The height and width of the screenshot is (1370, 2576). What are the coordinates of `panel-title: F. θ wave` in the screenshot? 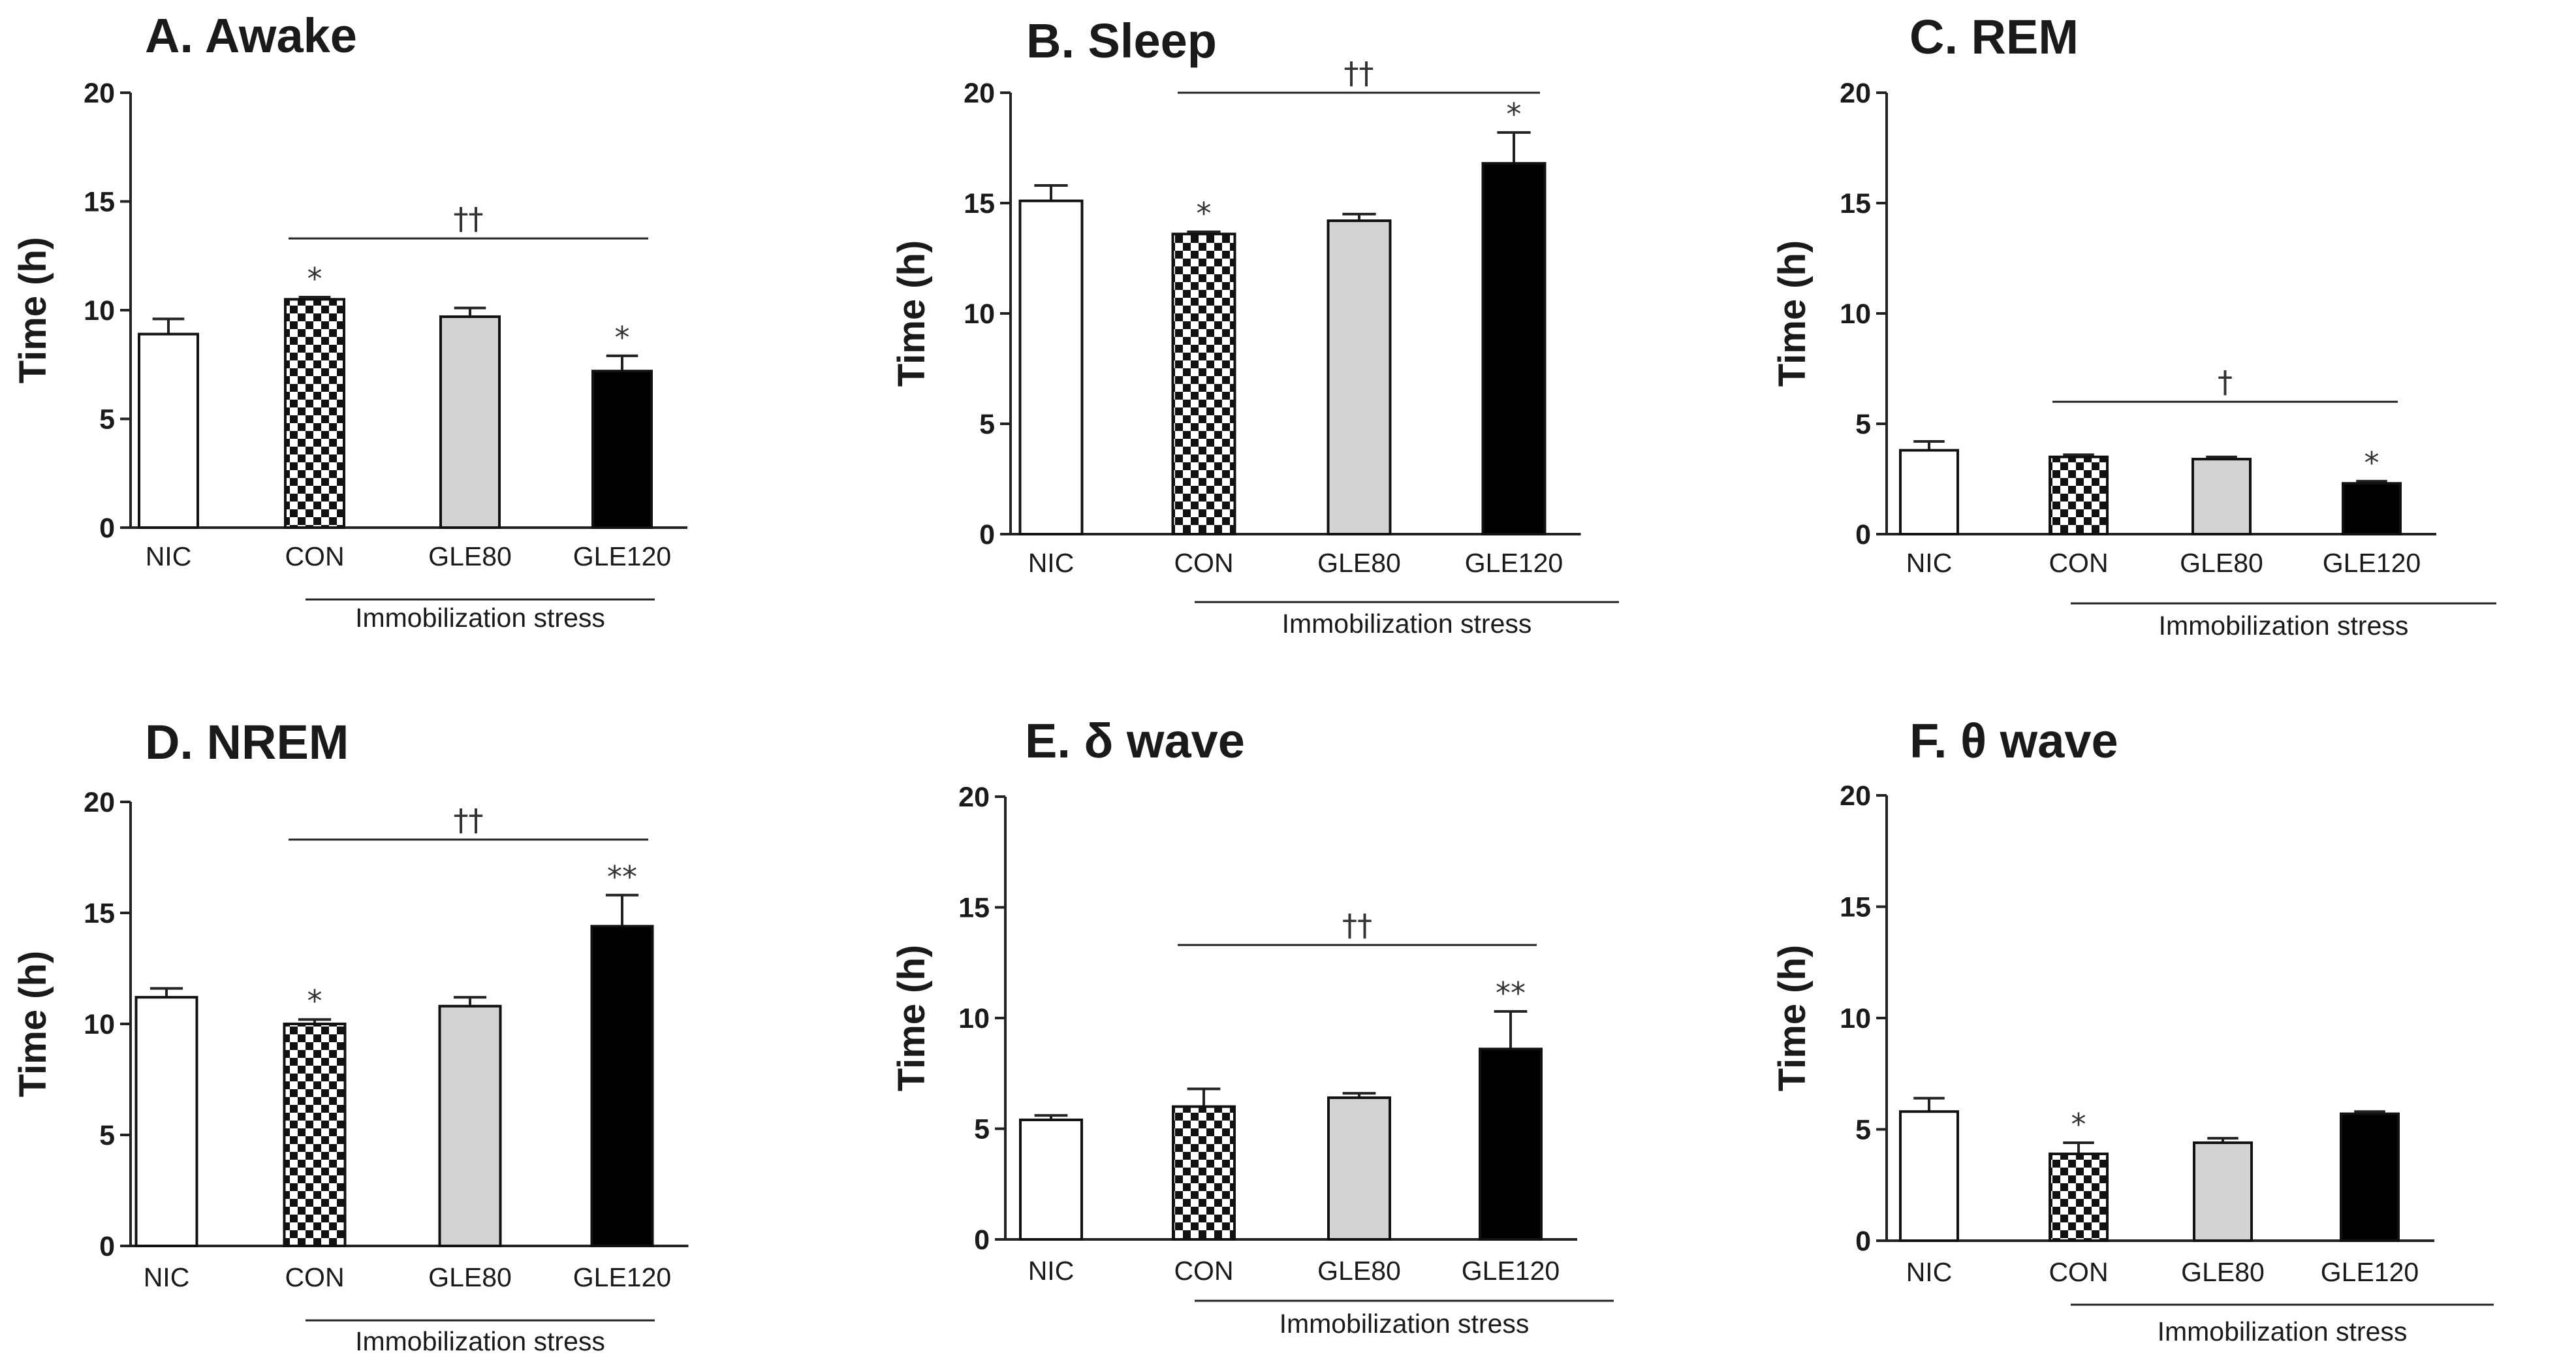 It's located at (2013, 741).